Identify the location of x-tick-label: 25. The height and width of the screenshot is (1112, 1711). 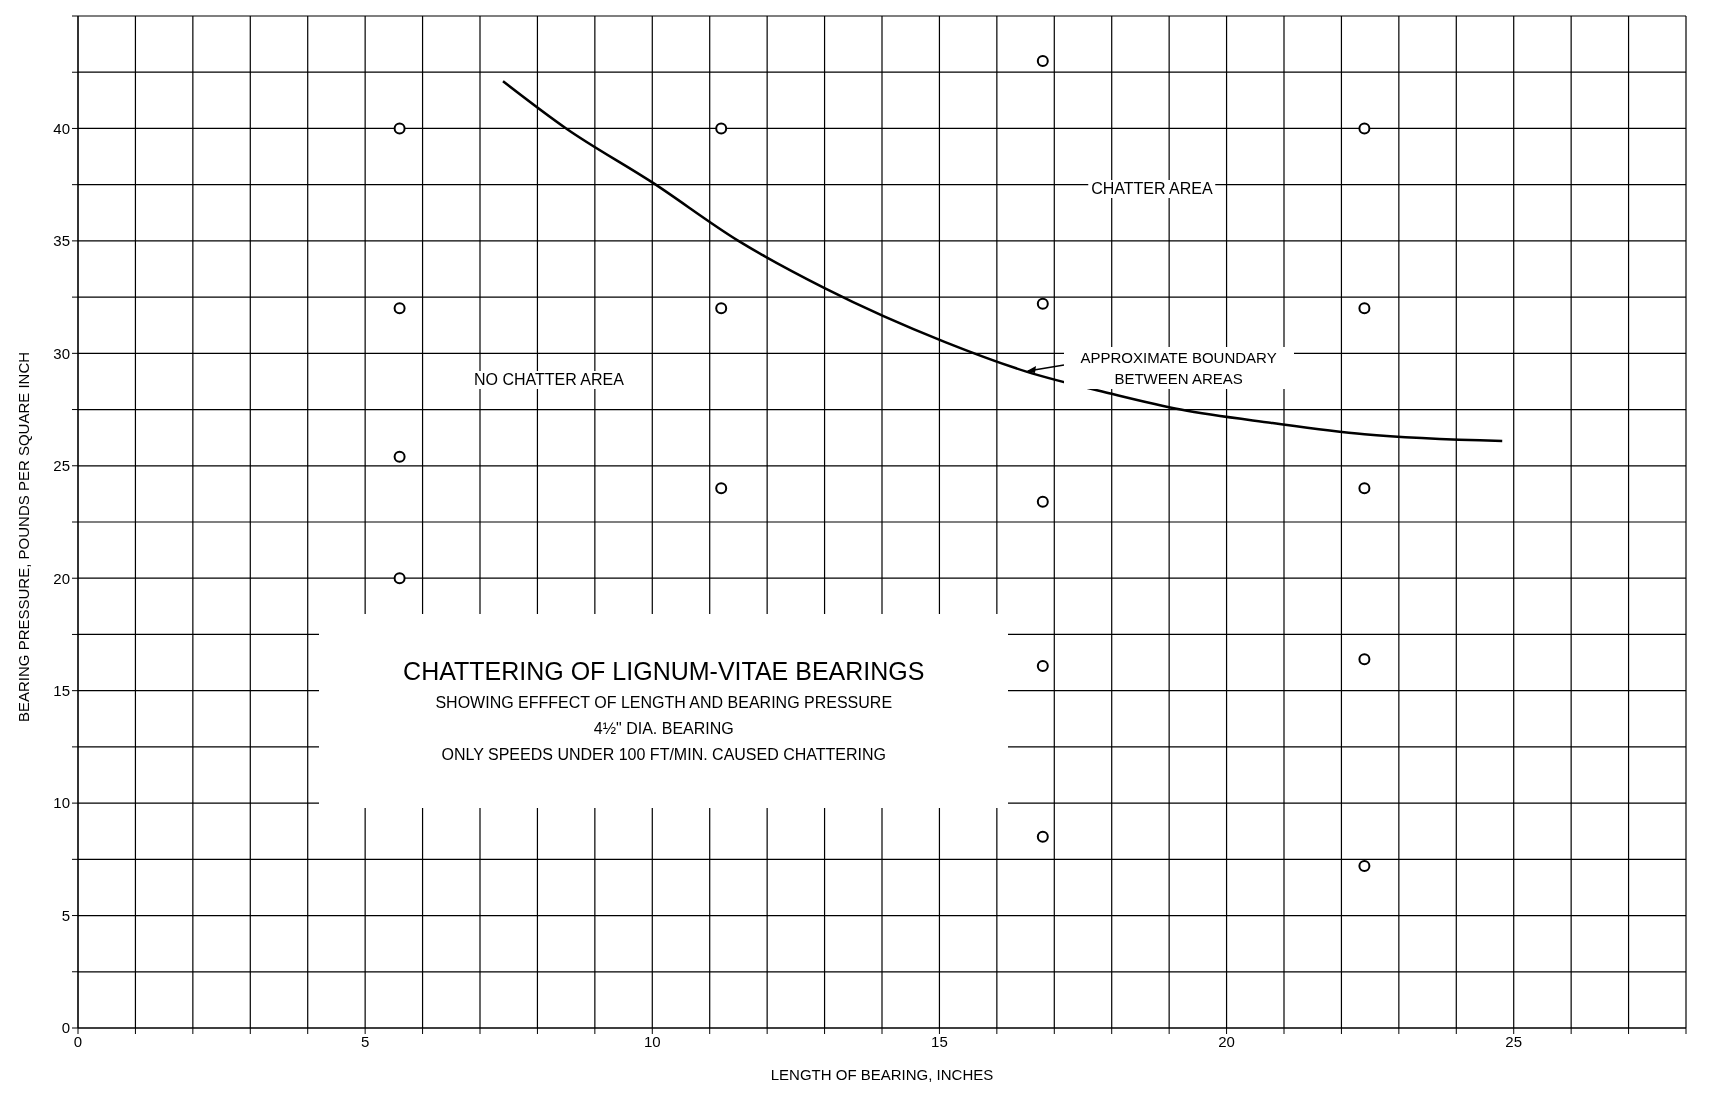
(1514, 1041).